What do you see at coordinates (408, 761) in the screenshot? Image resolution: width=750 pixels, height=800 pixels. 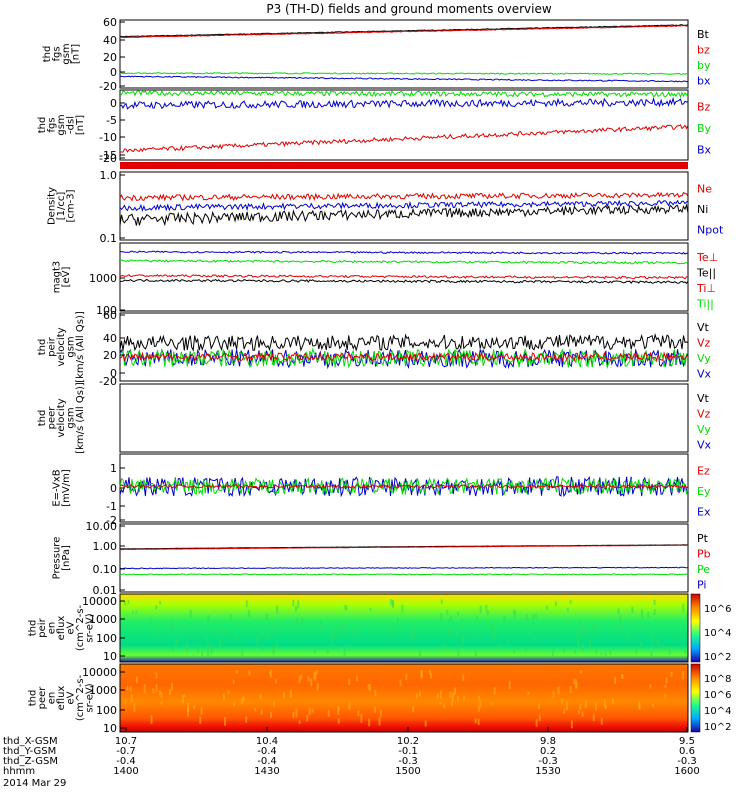 I see `x-axis-row-value: -0.3` at bounding box center [408, 761].